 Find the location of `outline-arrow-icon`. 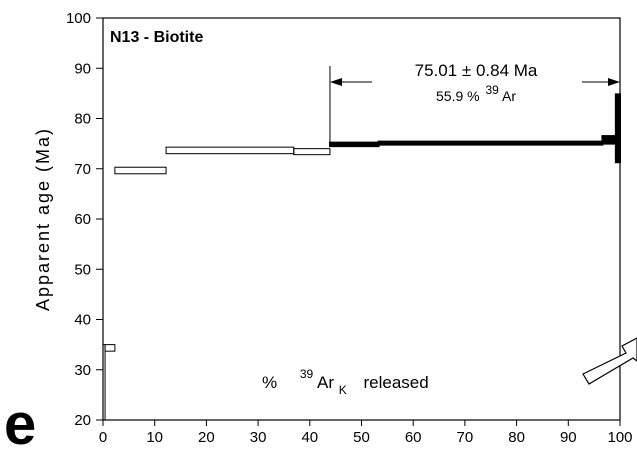

outline-arrow-icon is located at coordinates (609, 361).